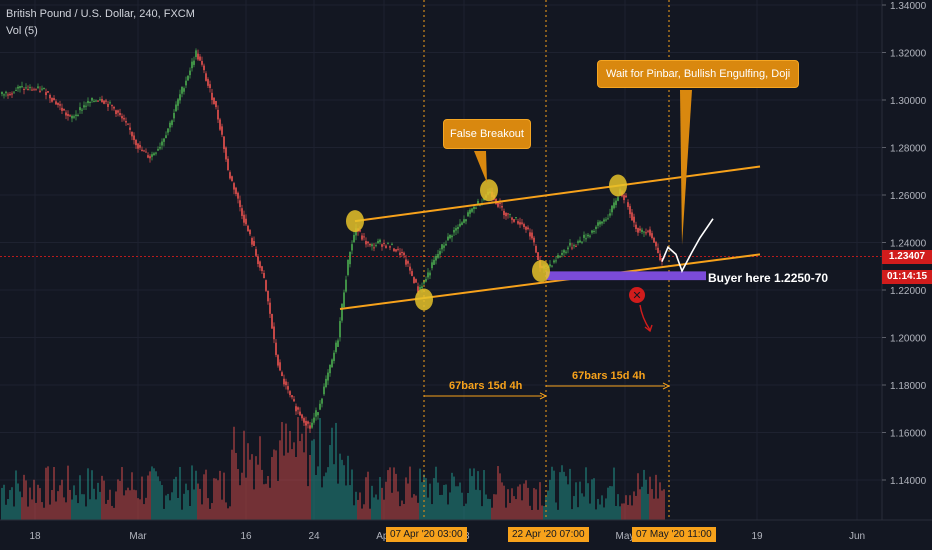 Image resolution: width=932 pixels, height=550 pixels. I want to click on price-tick-label-1: 1.32000, so click(908, 54).